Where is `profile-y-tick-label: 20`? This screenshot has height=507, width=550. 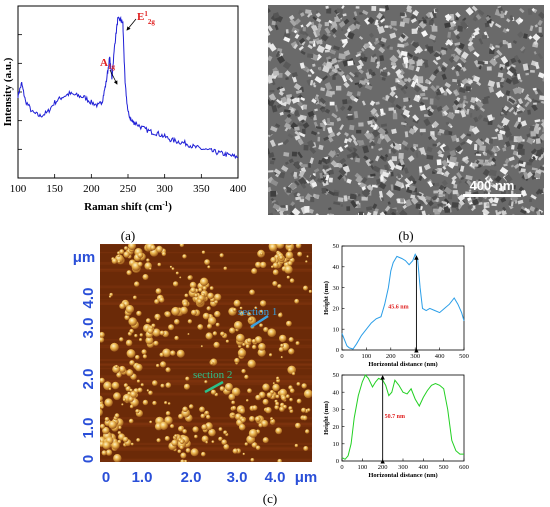 profile-y-tick-label: 20 is located at coordinates (336, 427).